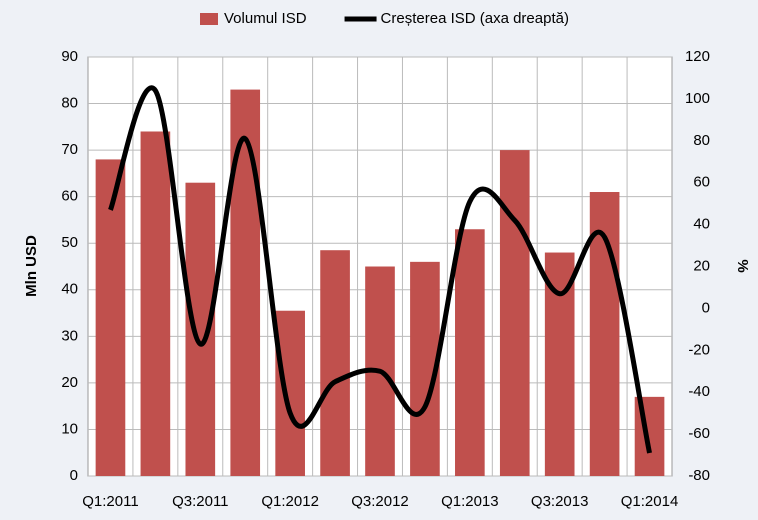 This screenshot has height=520, width=758. What do you see at coordinates (380, 501) in the screenshot?
I see `x-tick-label: Q3:2012` at bounding box center [380, 501].